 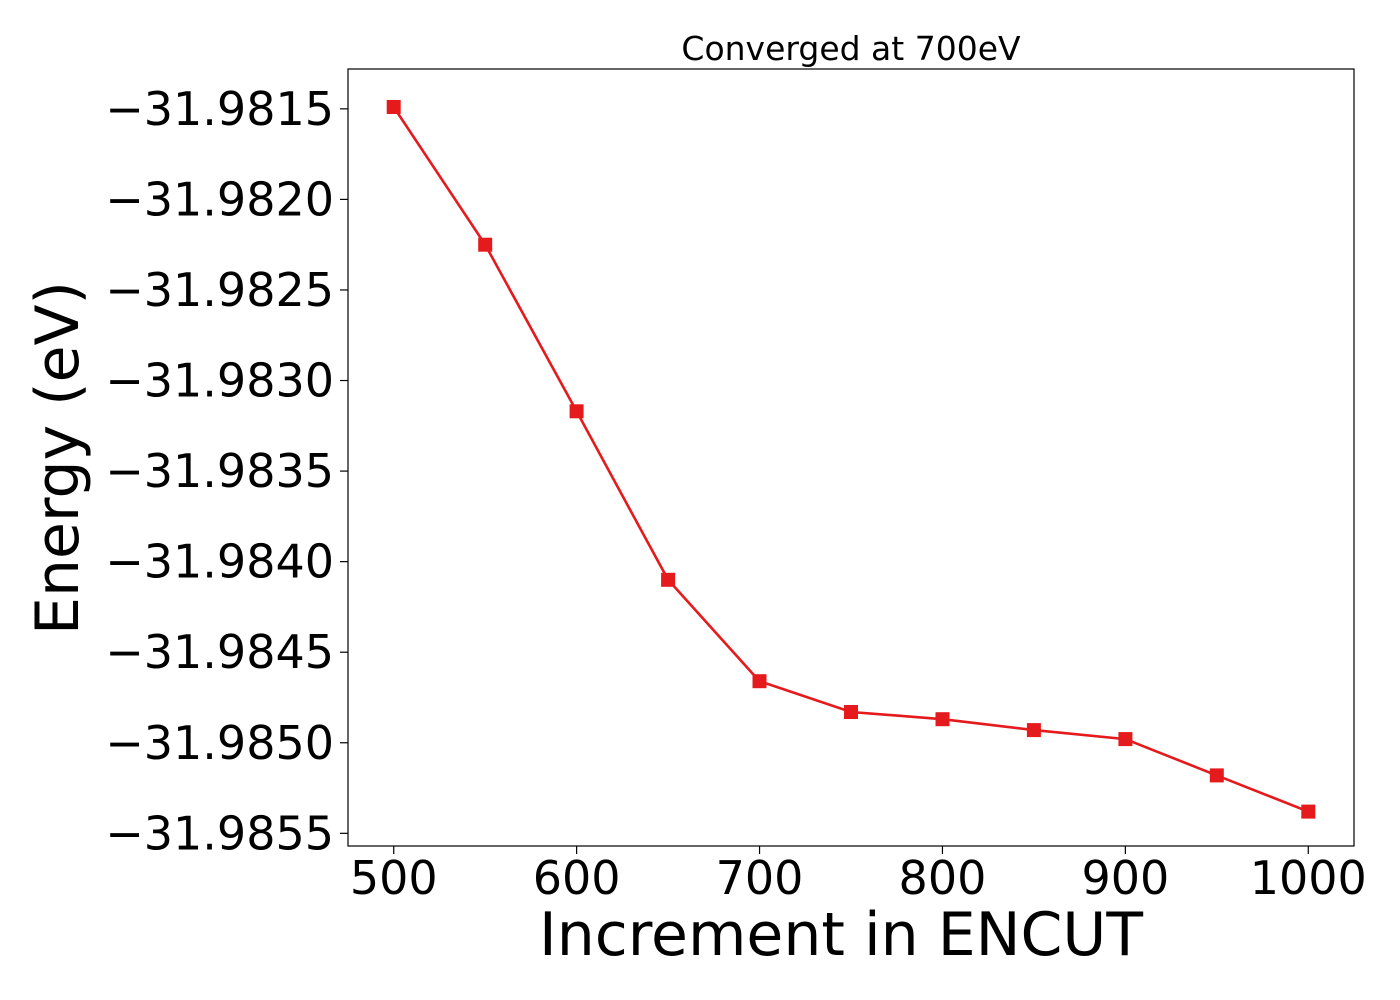 What do you see at coordinates (943, 878) in the screenshot?
I see `x-tick-label-800: 800` at bounding box center [943, 878].